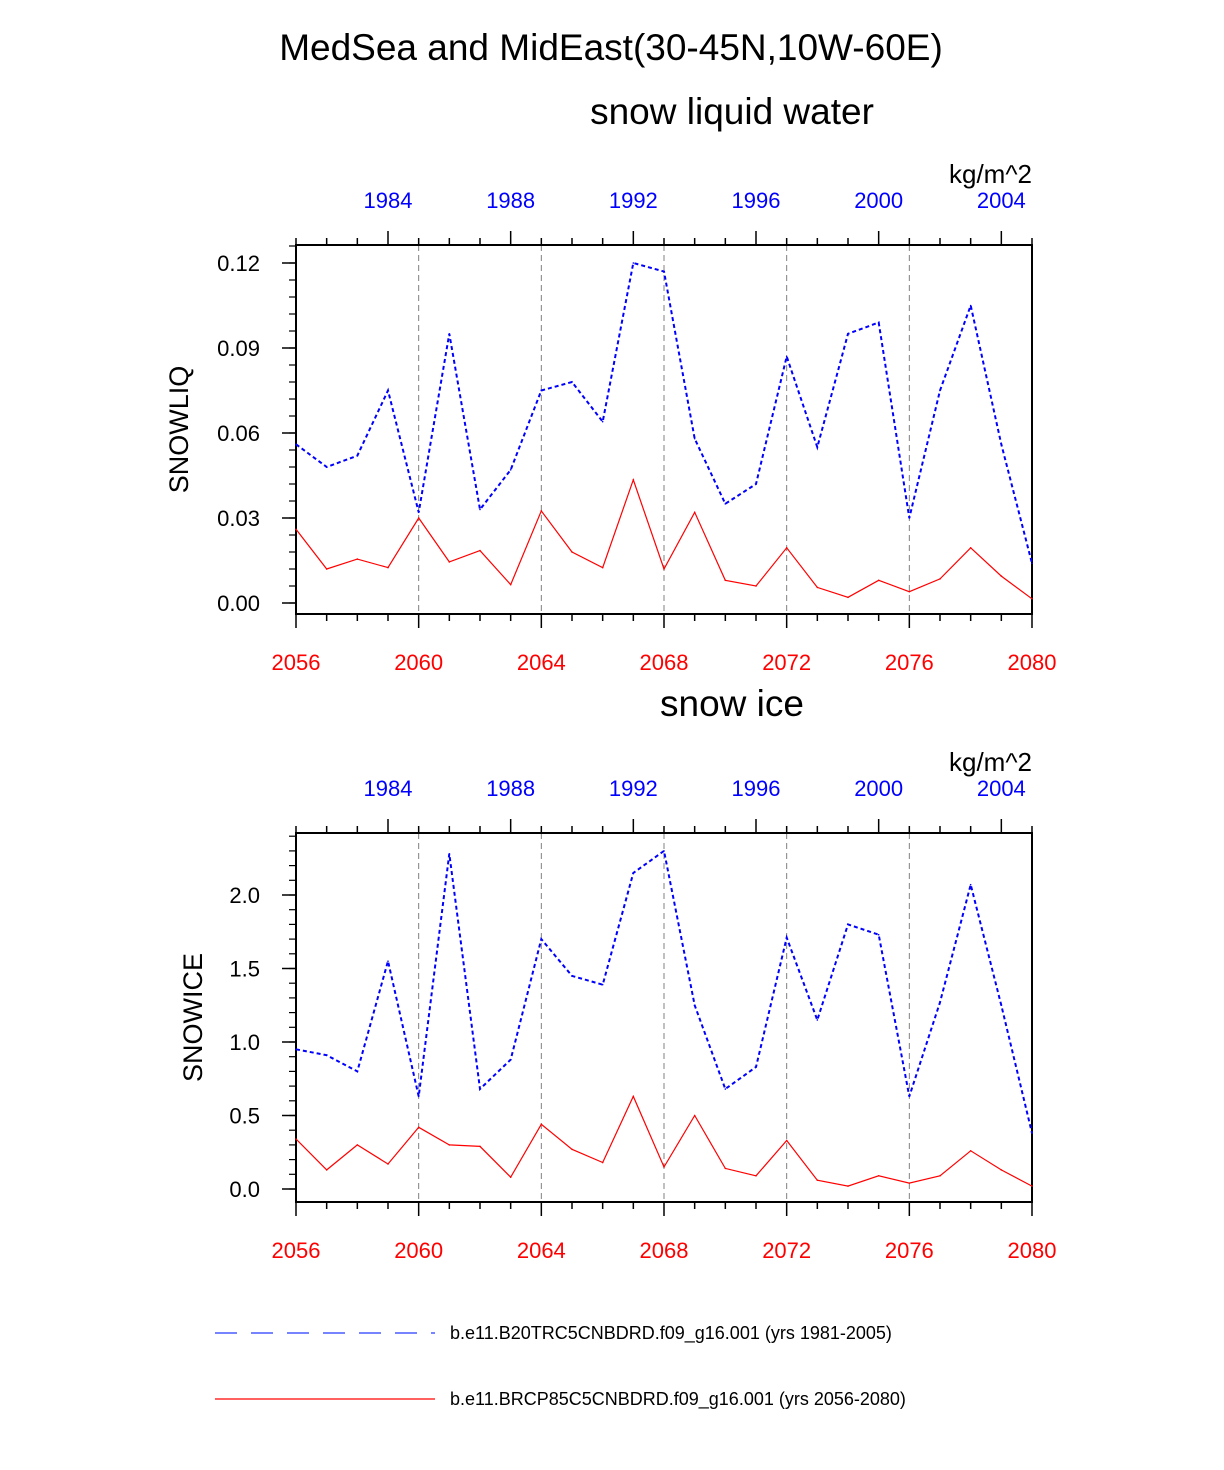  I want to click on y-tick-label: 0.06, so click(238, 433).